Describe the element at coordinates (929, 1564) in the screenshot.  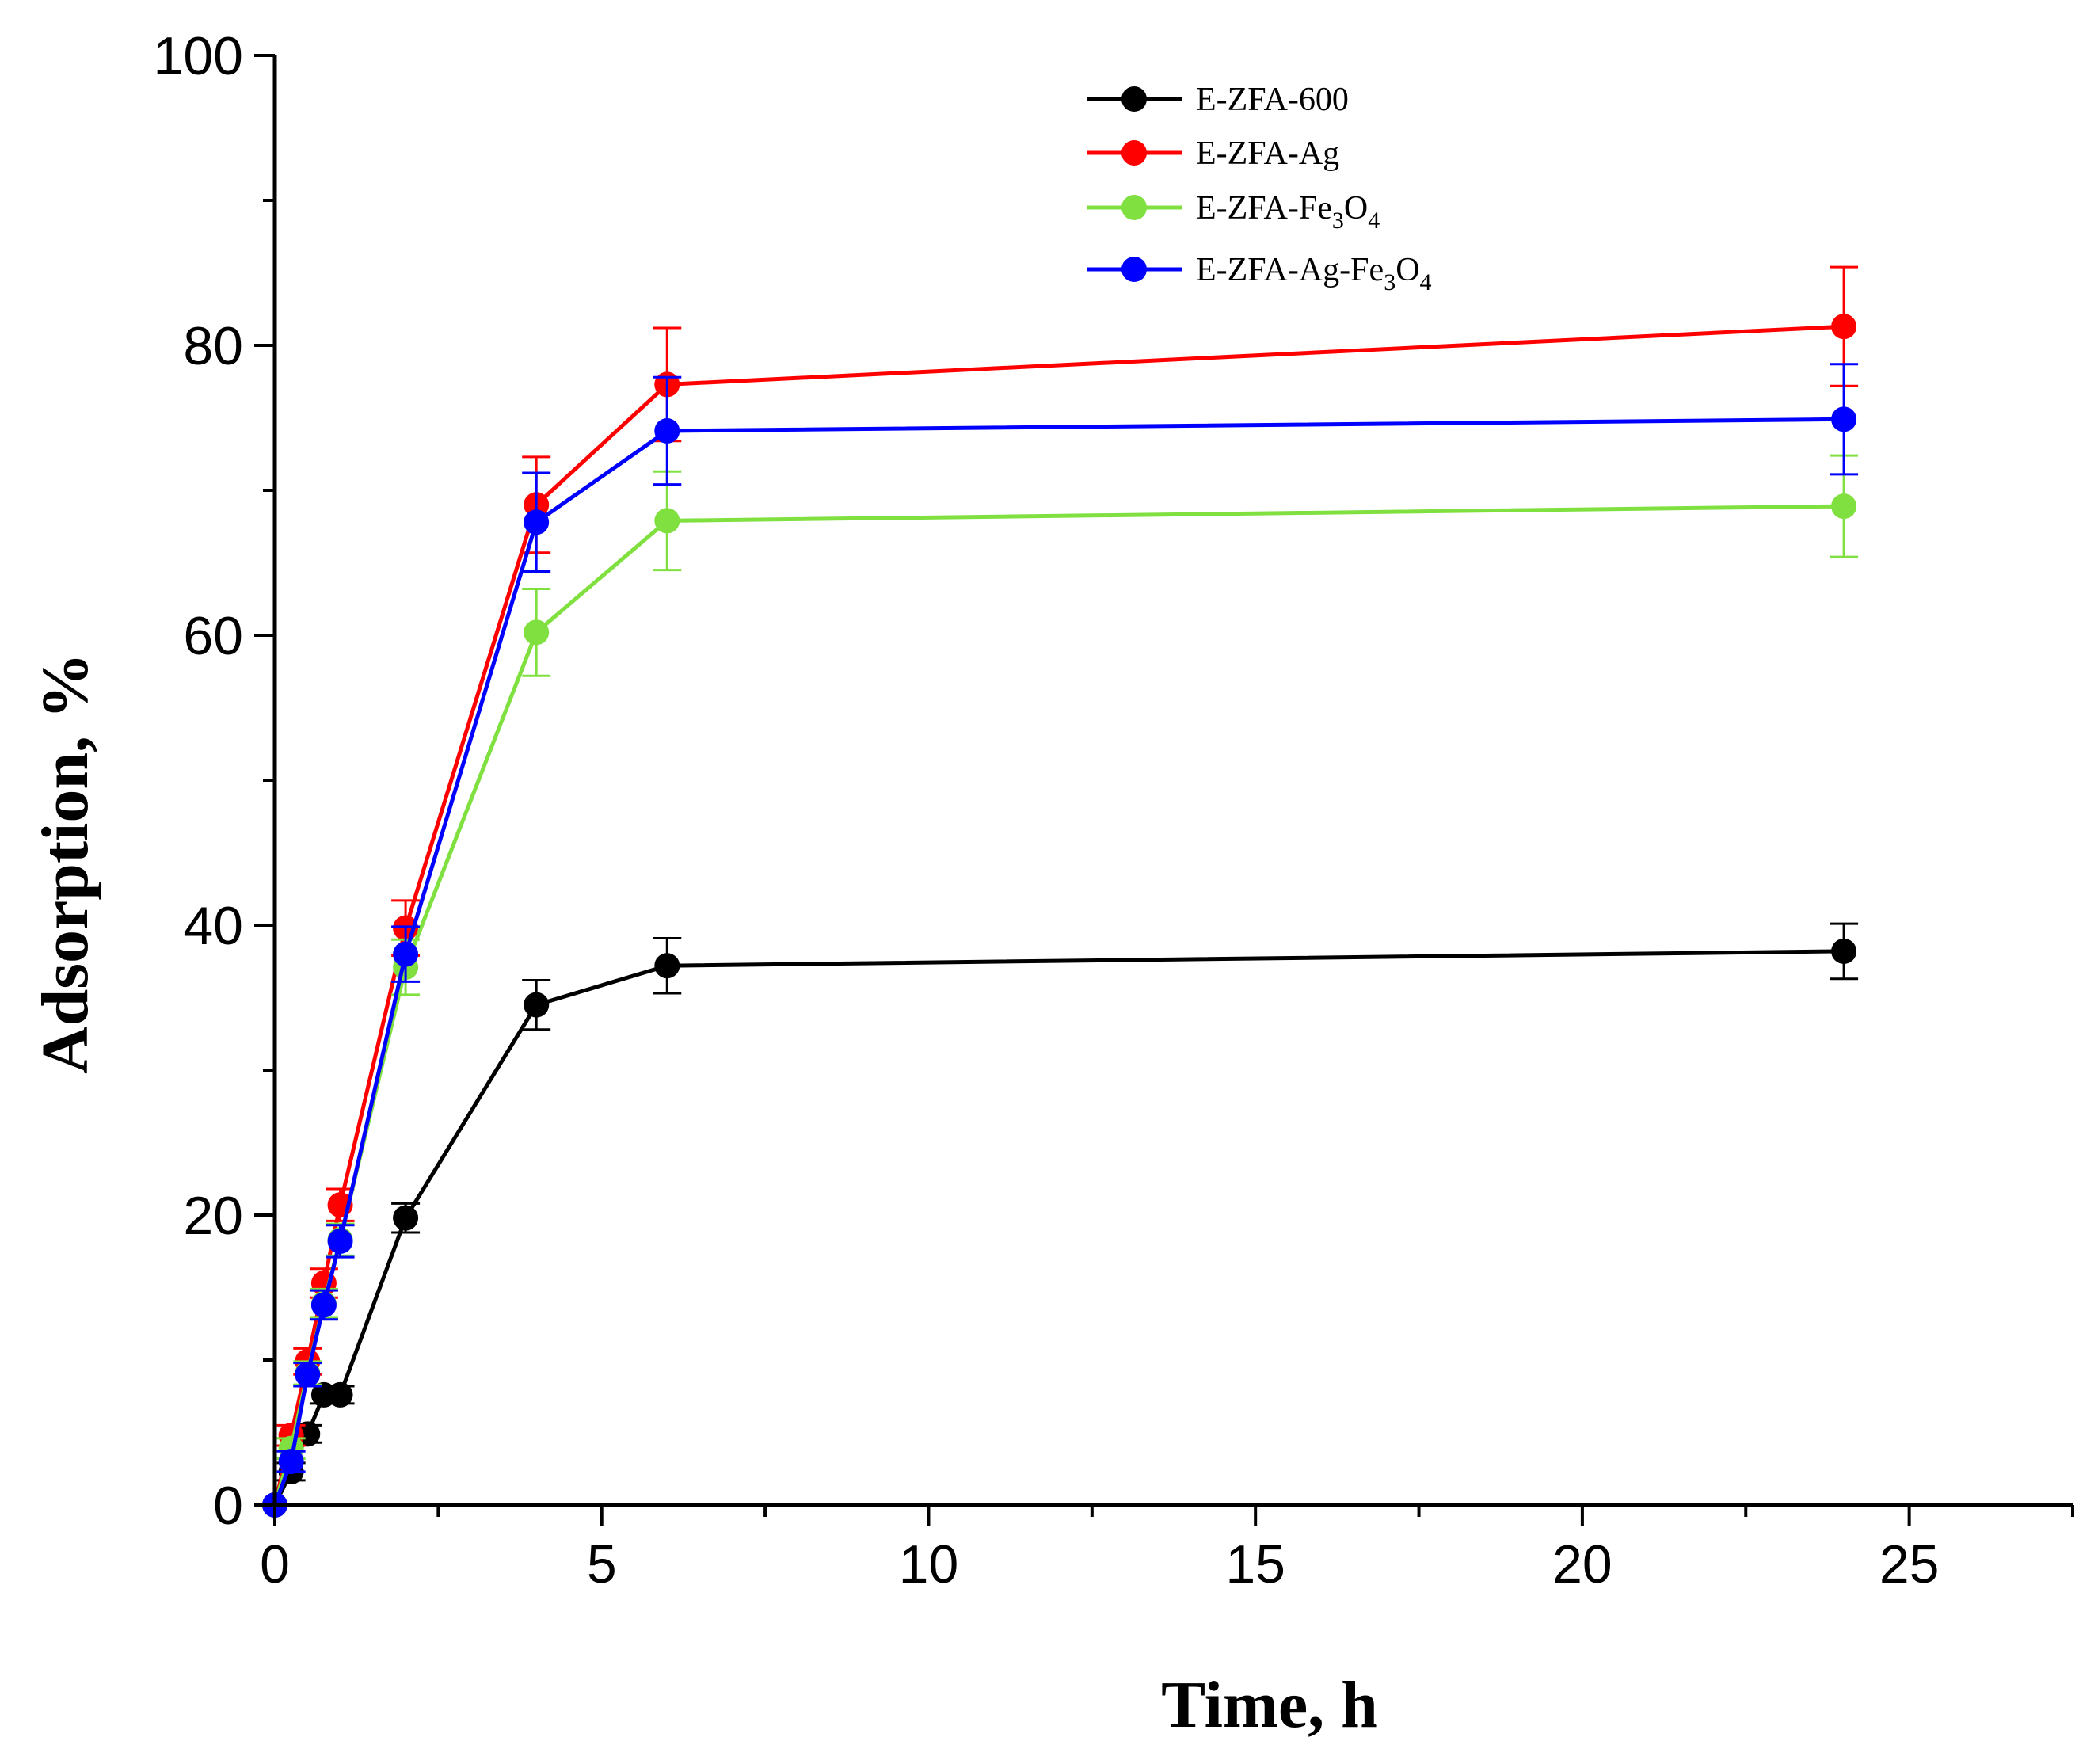
I see `x-tick-label: 10` at that location.